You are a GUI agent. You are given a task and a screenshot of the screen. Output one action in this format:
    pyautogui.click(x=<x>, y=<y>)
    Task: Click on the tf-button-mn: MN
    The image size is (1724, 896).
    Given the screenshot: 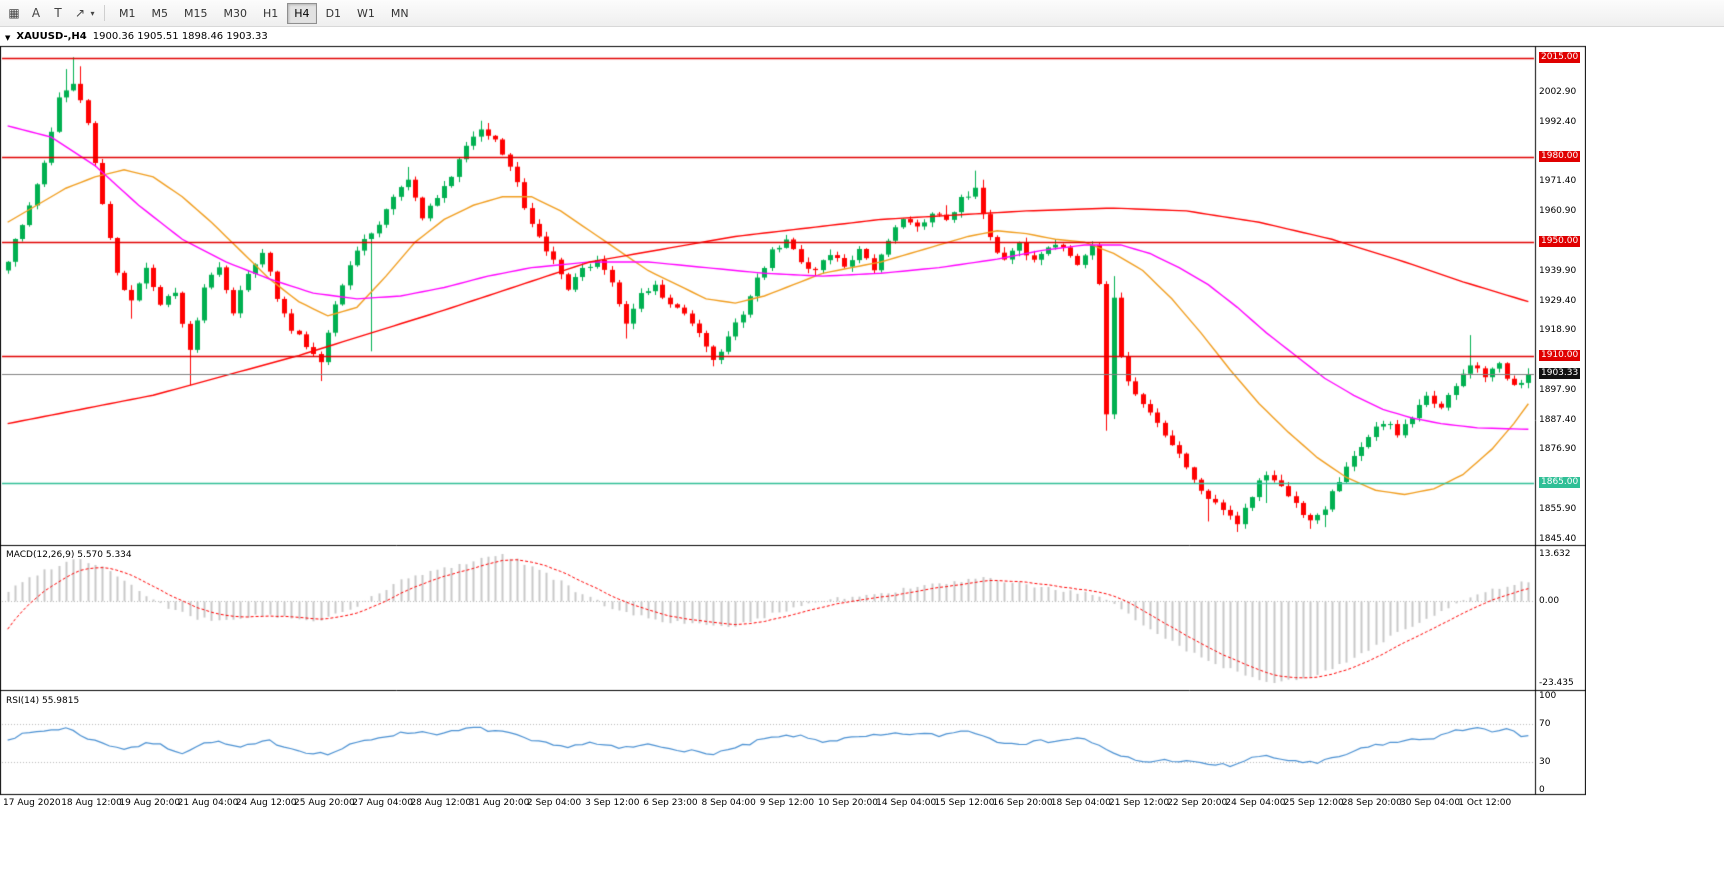 What is the action you would take?
    pyautogui.click(x=400, y=13)
    